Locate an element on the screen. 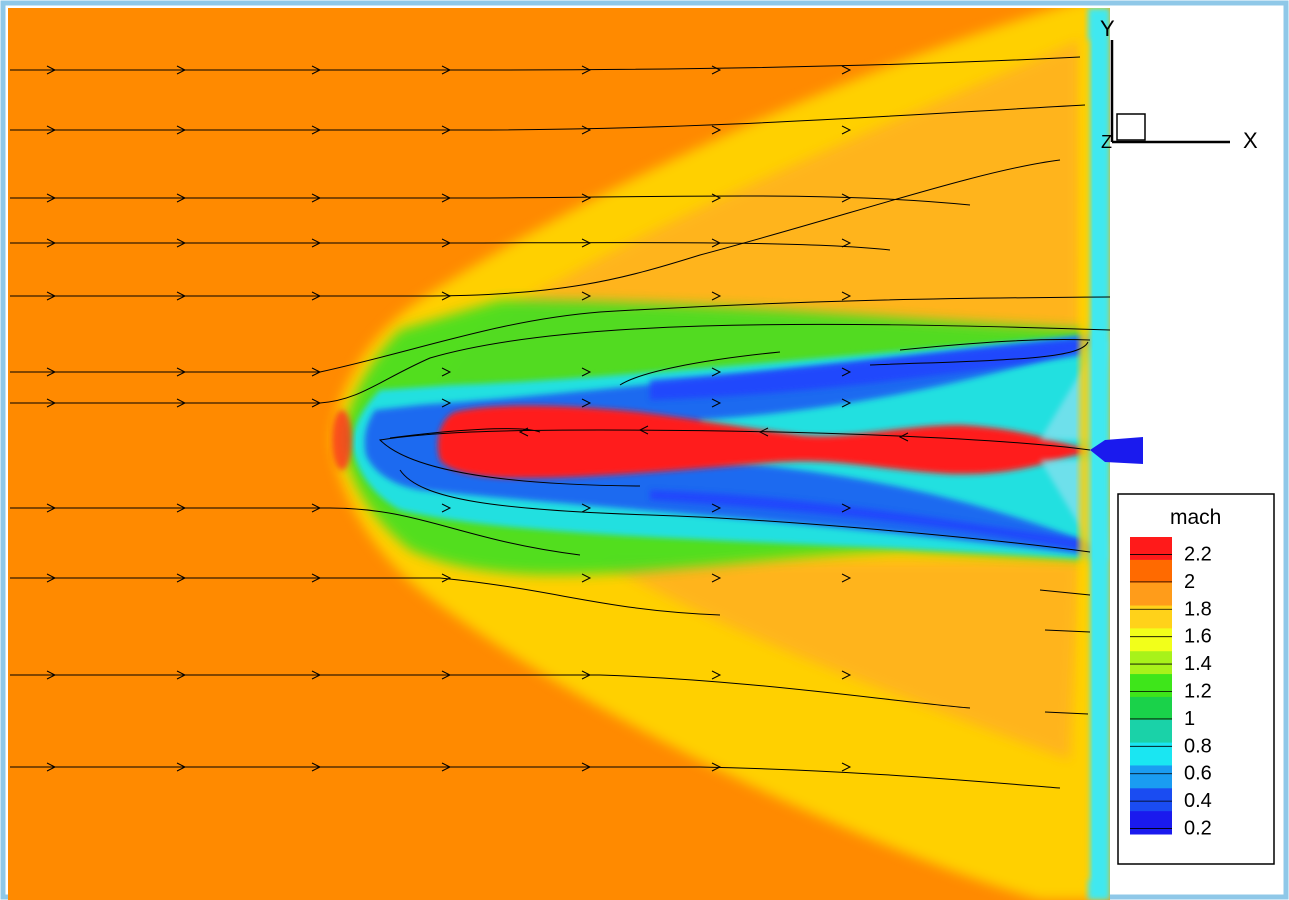 The width and height of the screenshot is (1289, 900). legend-ticks: 2.2 2 1.8 1.6 1.4 1.2 1 0.8 0.6 0.4 0.2 is located at coordinates (1171, 691).